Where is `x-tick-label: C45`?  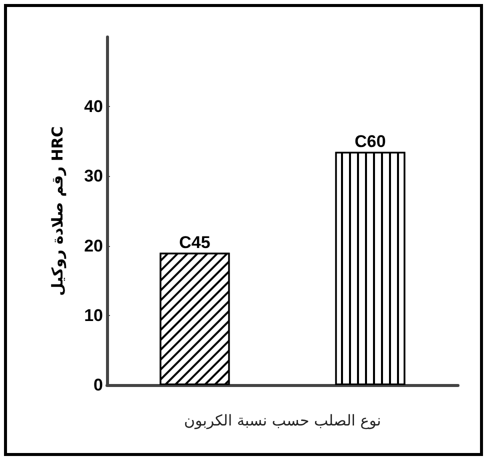 x-tick-label: C45 is located at coordinates (194, 242).